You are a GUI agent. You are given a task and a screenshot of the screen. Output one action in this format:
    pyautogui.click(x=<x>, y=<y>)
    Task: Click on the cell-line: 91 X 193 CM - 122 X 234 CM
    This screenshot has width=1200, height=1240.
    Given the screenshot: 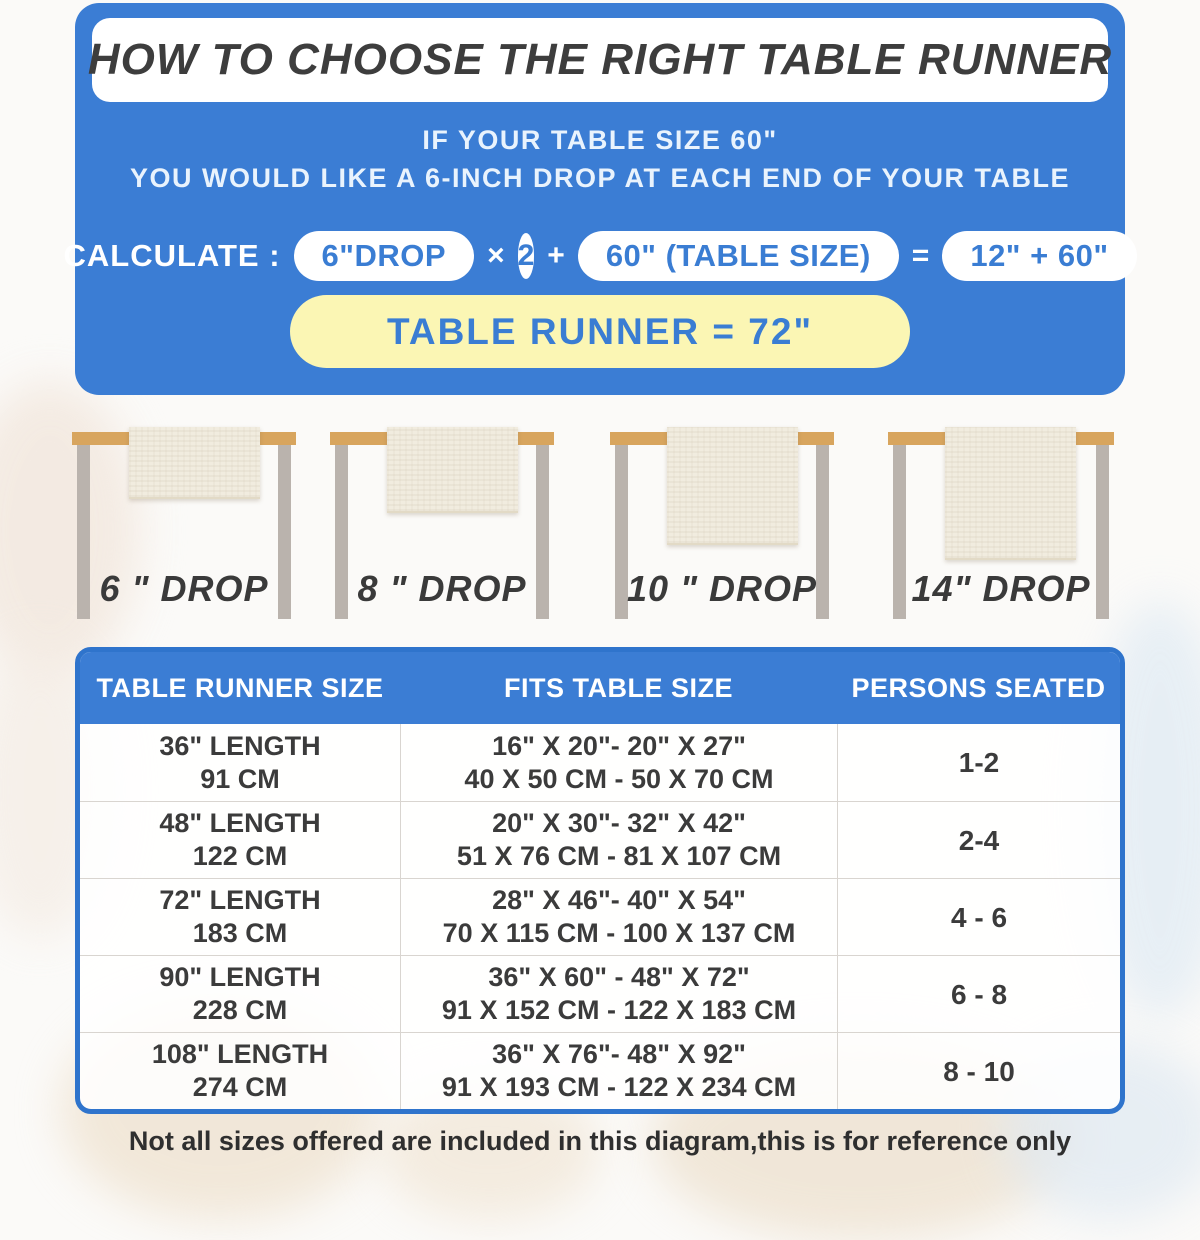 What is the action you would take?
    pyautogui.click(x=619, y=1087)
    